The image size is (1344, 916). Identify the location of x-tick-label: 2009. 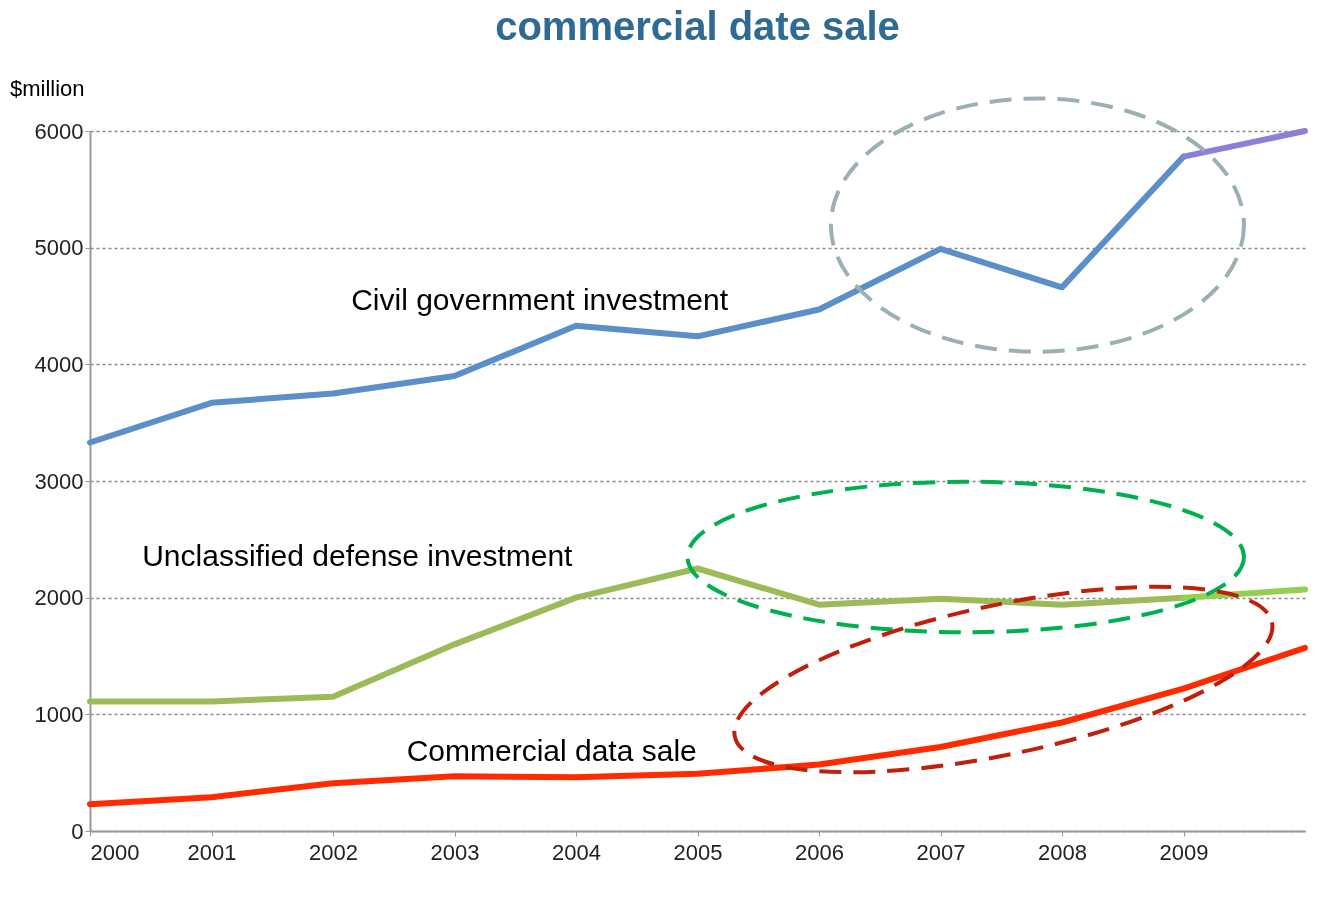
(1184, 852).